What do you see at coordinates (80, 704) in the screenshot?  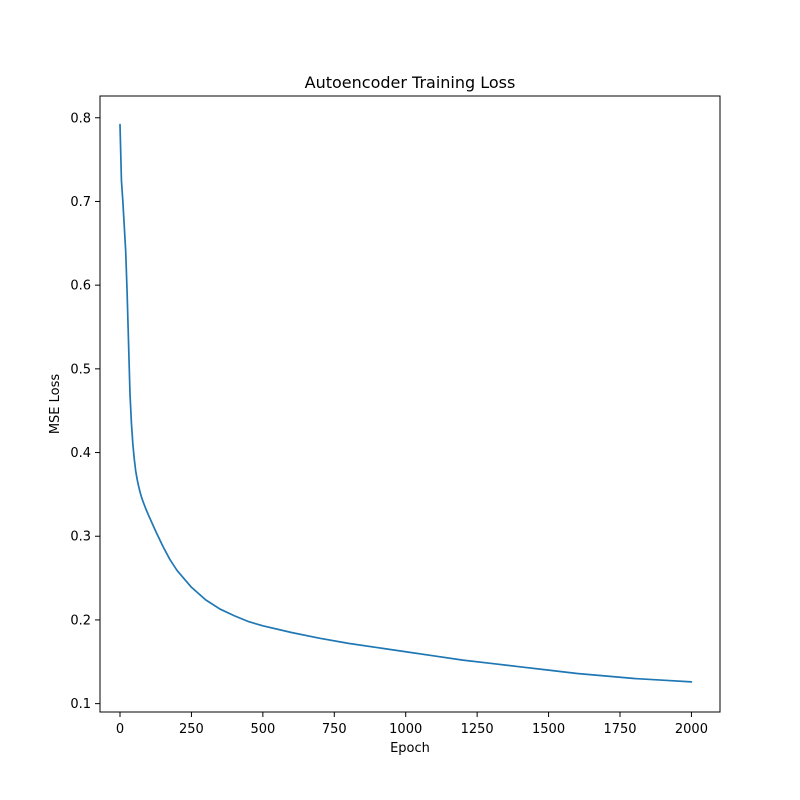 I see `y-tick-label: 0.1` at bounding box center [80, 704].